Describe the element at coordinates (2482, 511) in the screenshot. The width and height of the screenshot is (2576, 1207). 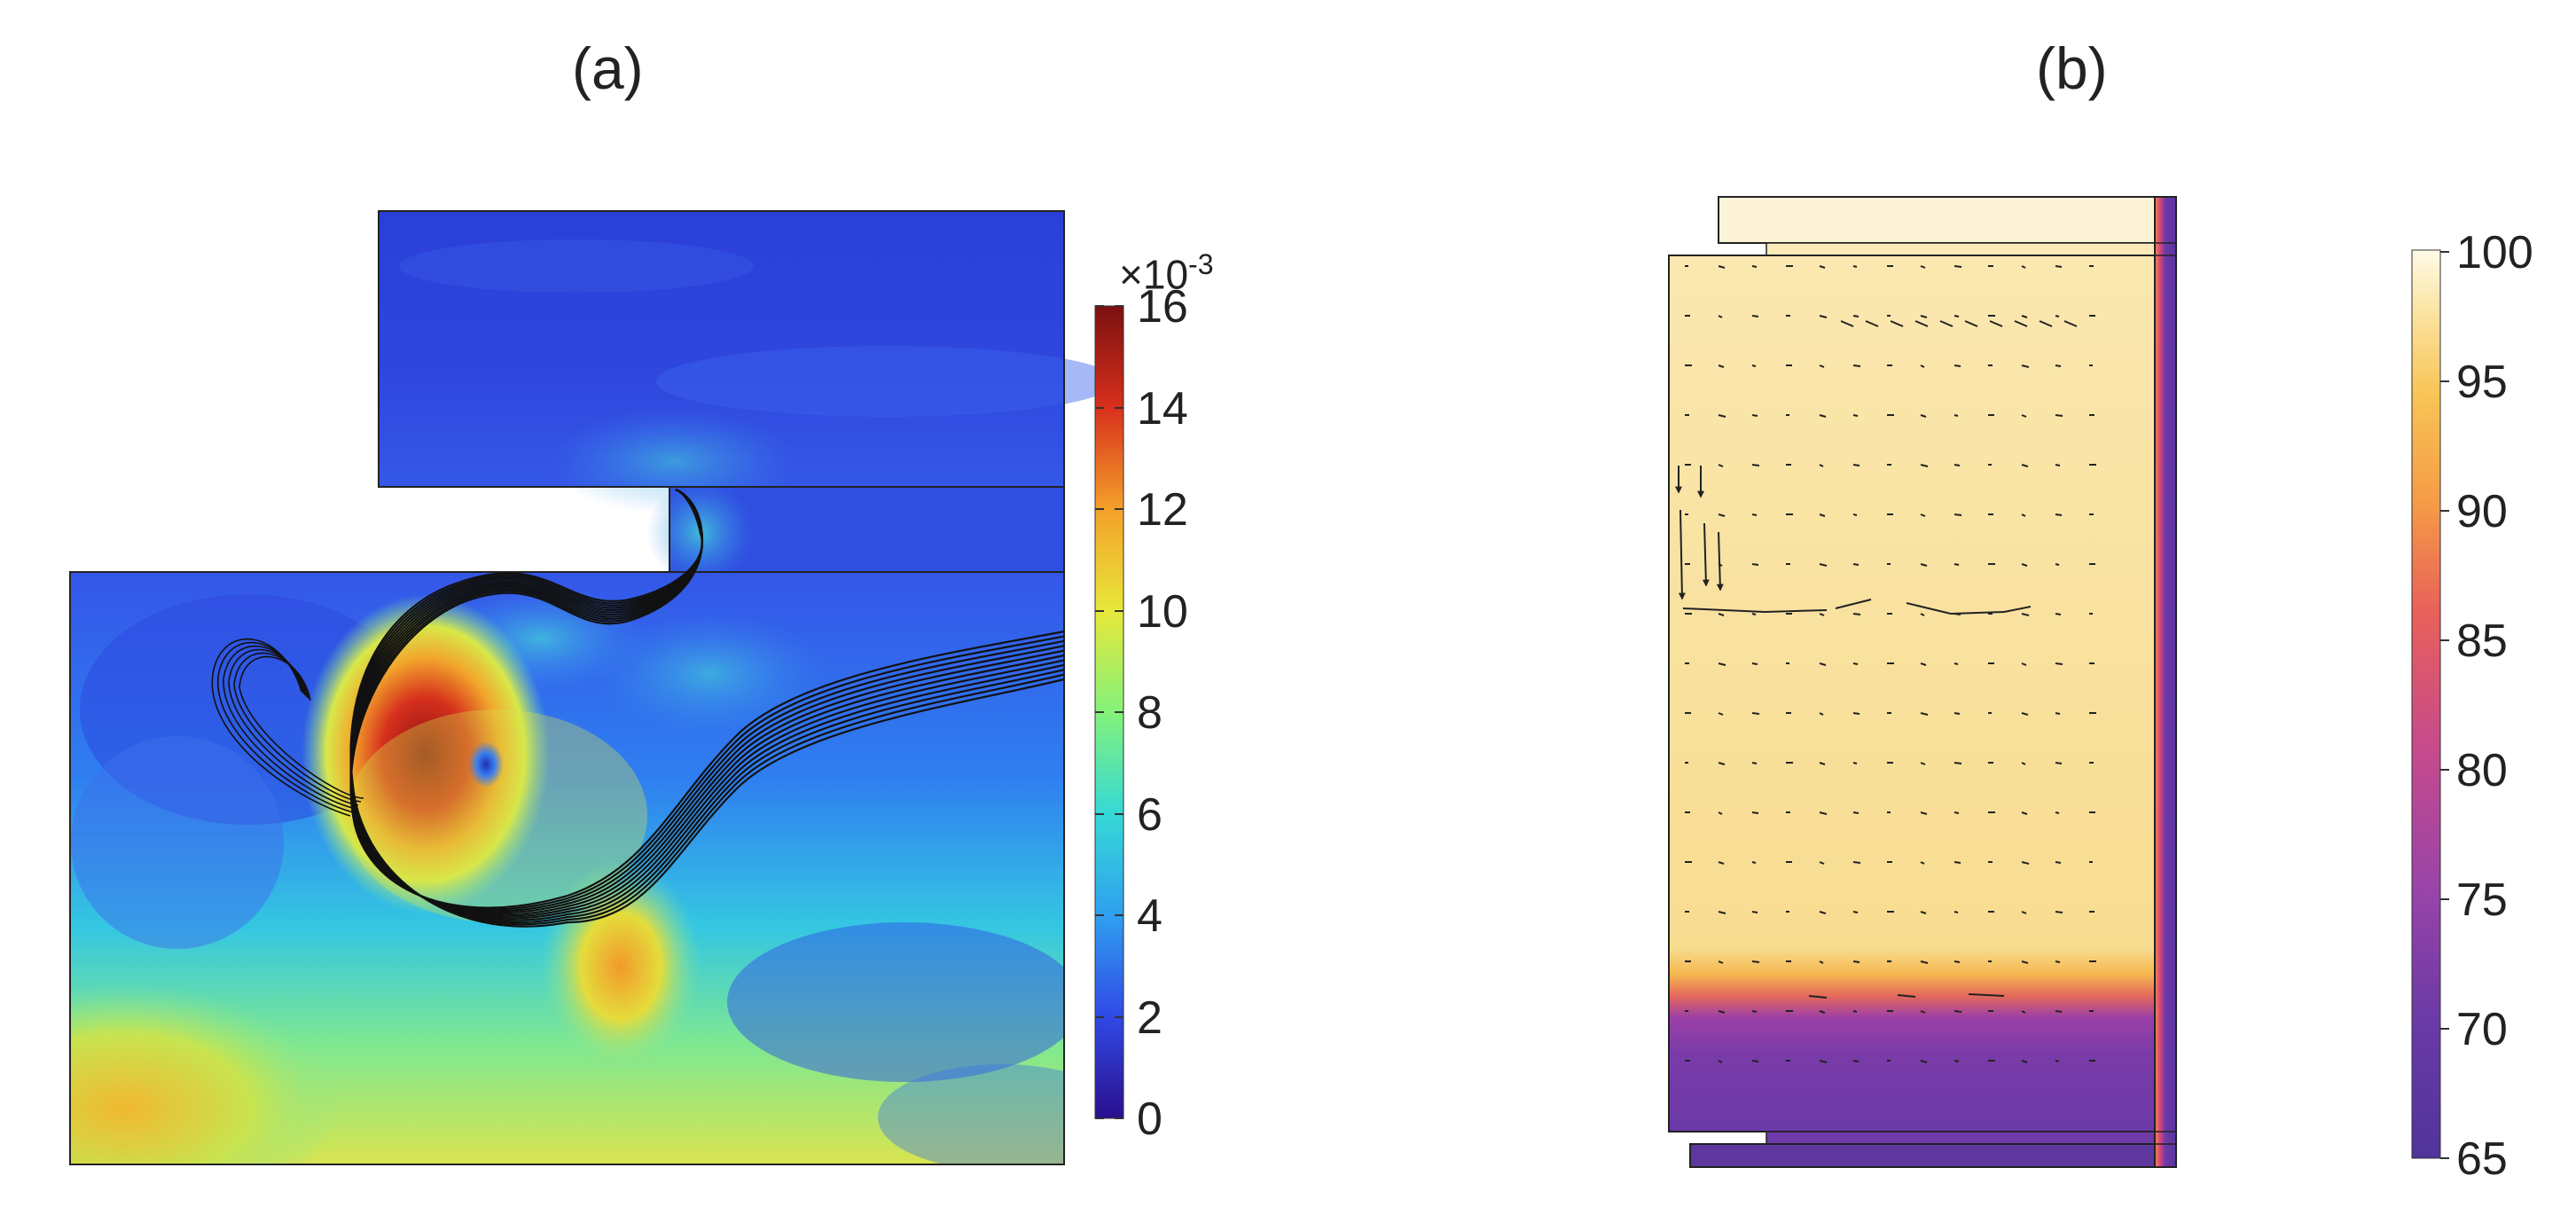
I see `cbar-b-tick-label: 90` at that location.